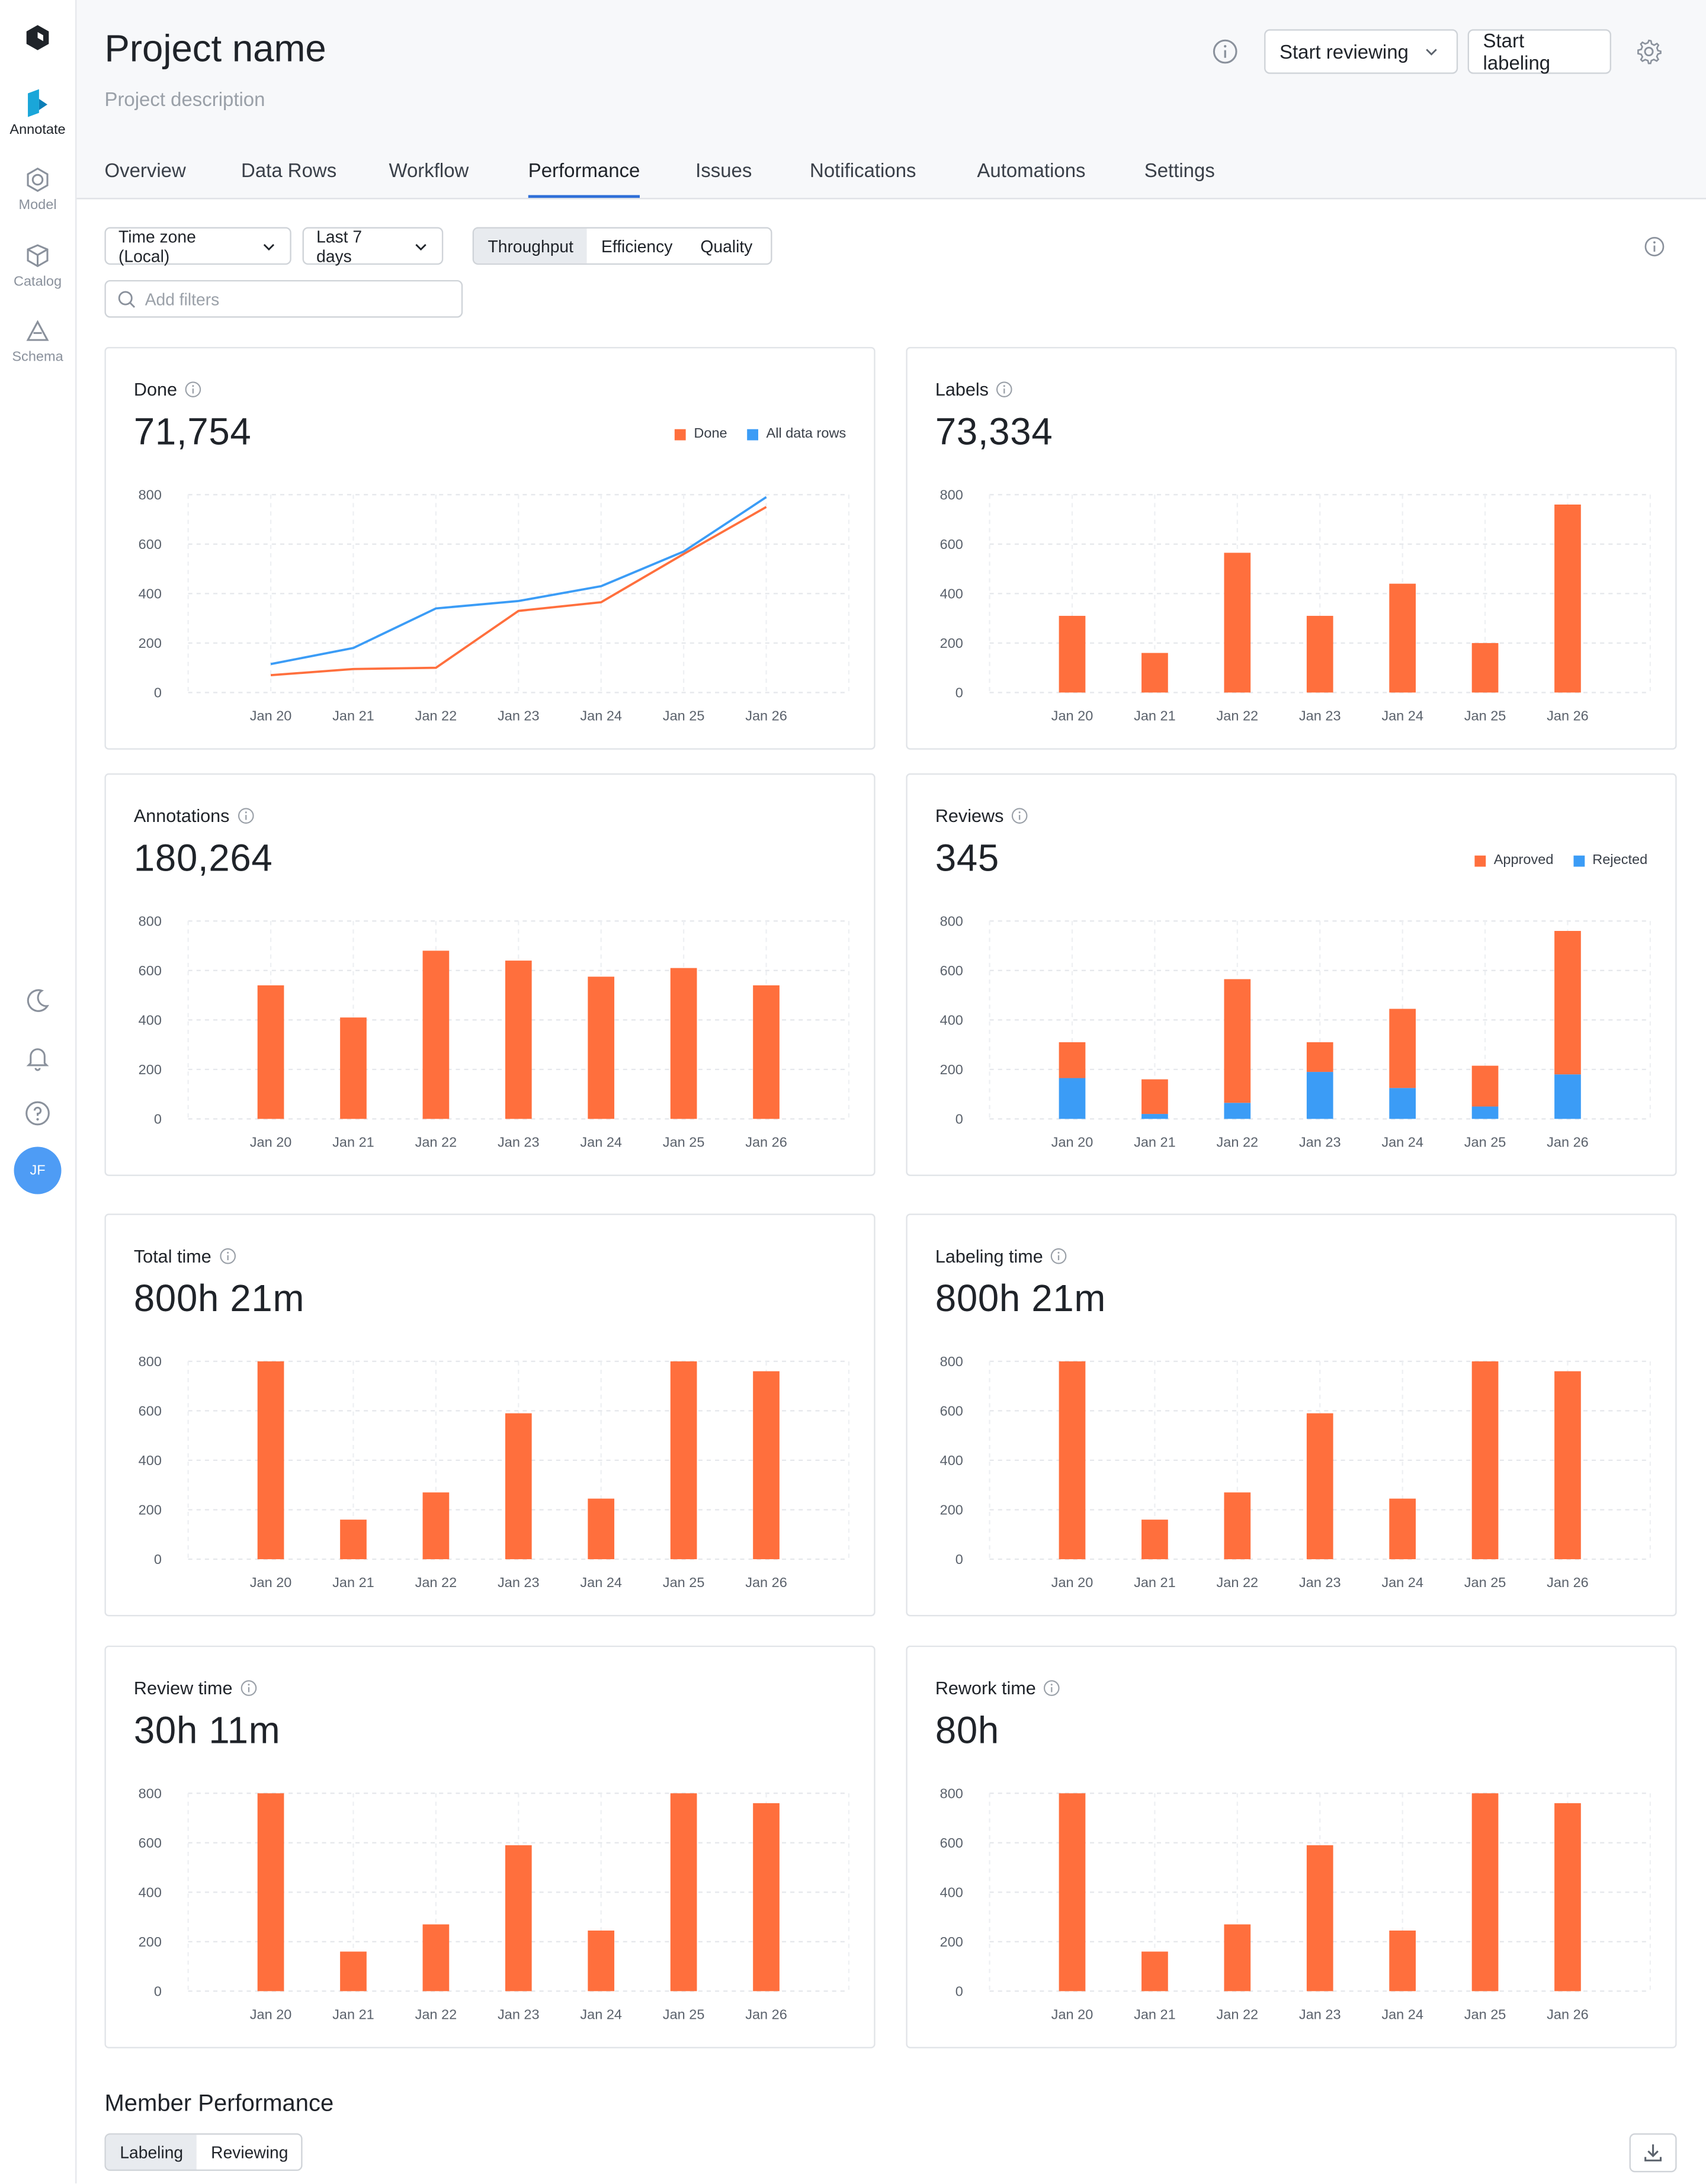 This screenshot has width=1706, height=2184. Describe the element at coordinates (723, 170) in the screenshot. I see `tab-issues: Issues` at that location.